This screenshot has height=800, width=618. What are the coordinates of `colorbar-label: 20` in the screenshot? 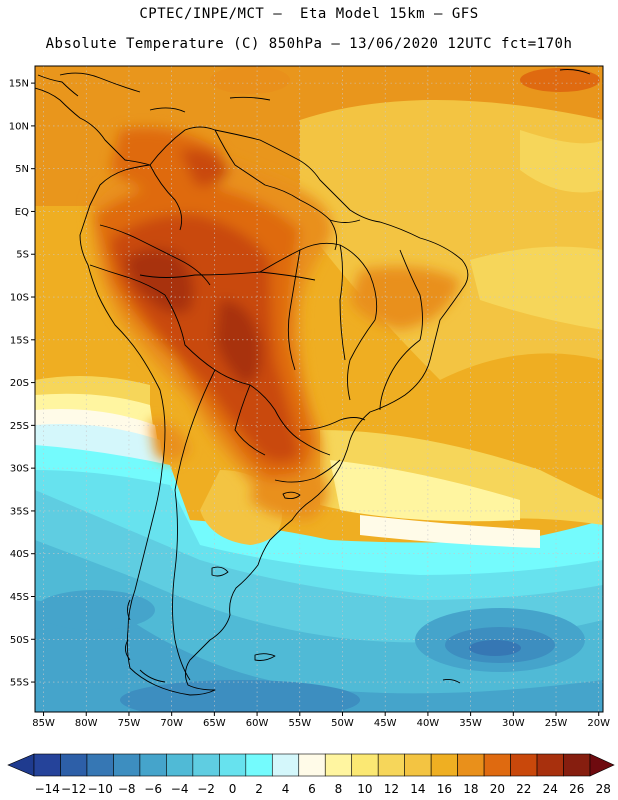 It's located at (497, 789).